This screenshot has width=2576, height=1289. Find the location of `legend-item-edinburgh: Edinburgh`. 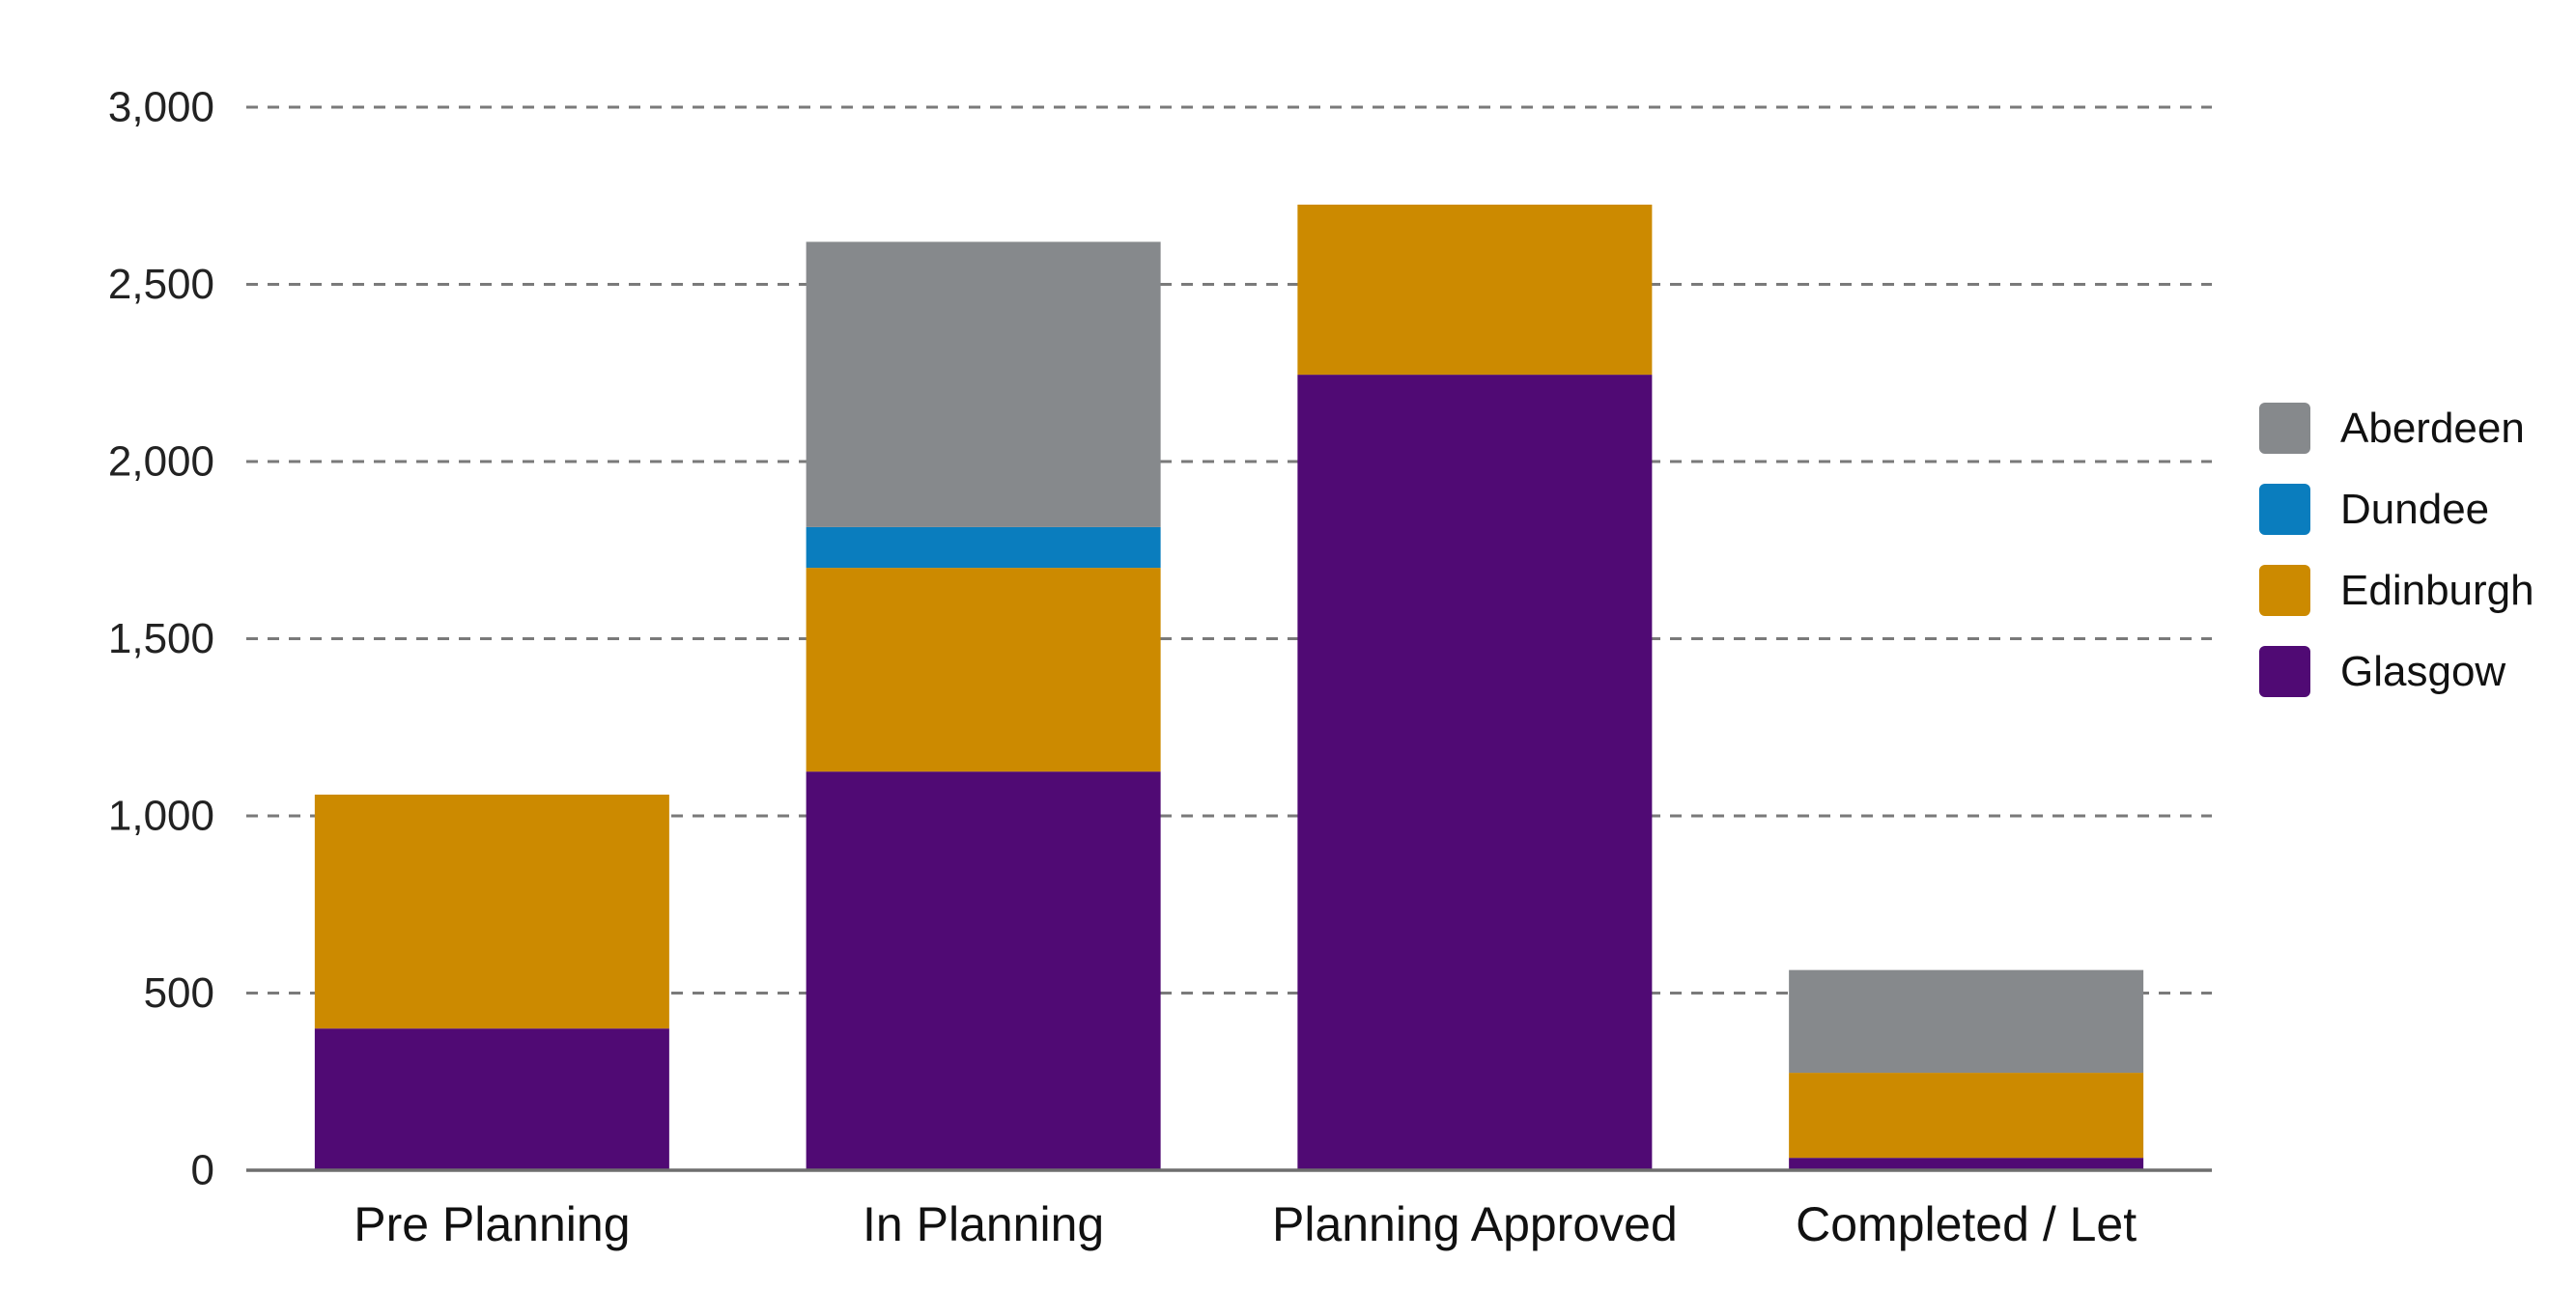

legend-item-edinburgh: Edinburgh is located at coordinates (2396, 590).